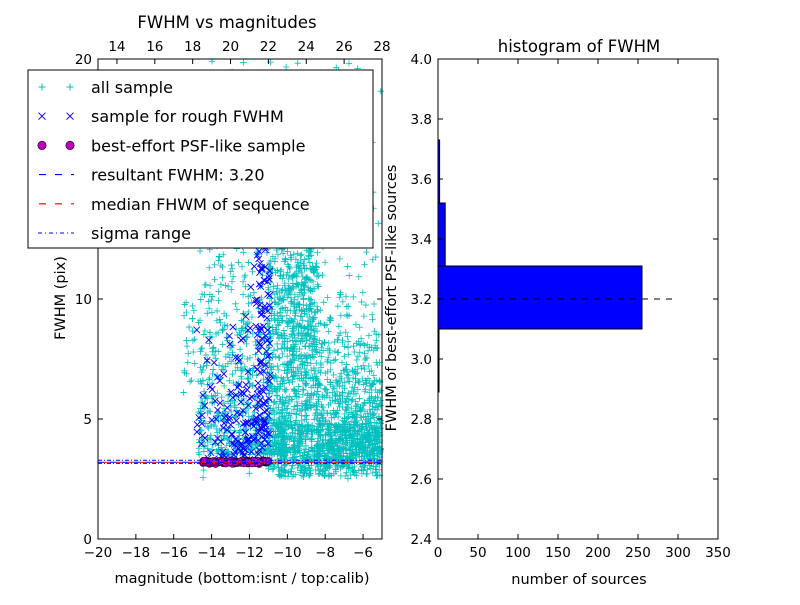  What do you see at coordinates (438, 553) in the screenshot?
I see `x-tick-label: 0` at bounding box center [438, 553].